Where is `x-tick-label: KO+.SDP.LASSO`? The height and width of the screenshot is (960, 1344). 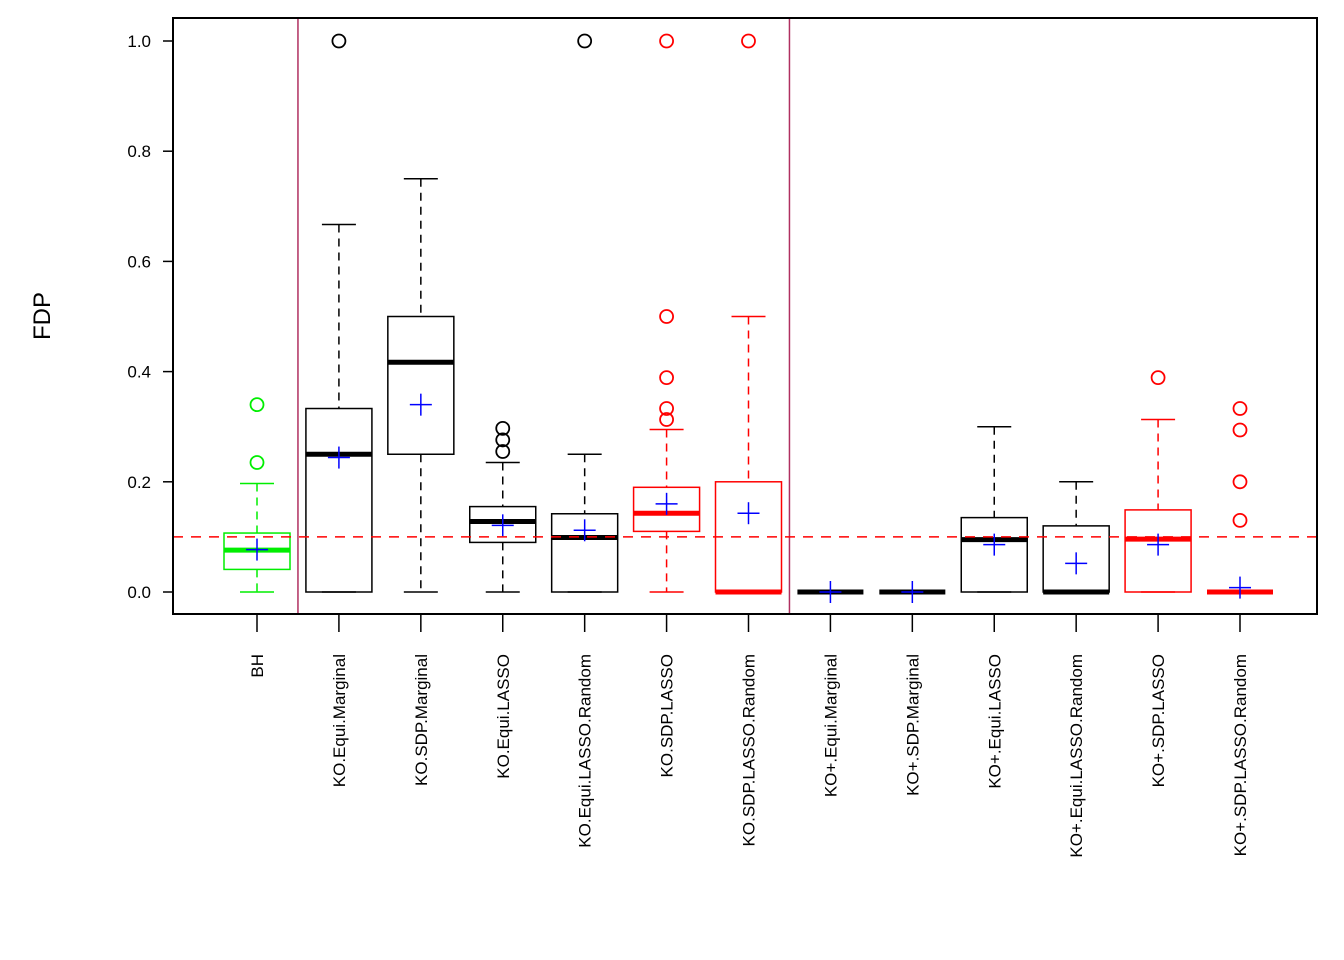
x-tick-label: KO+.SDP.LASSO is located at coordinates (1158, 720).